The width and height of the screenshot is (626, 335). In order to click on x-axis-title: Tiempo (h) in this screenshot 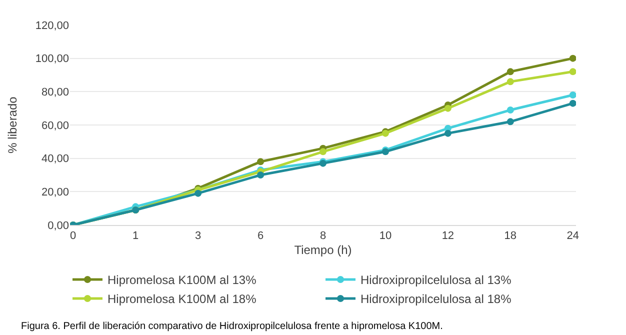, I will do `click(323, 250)`.